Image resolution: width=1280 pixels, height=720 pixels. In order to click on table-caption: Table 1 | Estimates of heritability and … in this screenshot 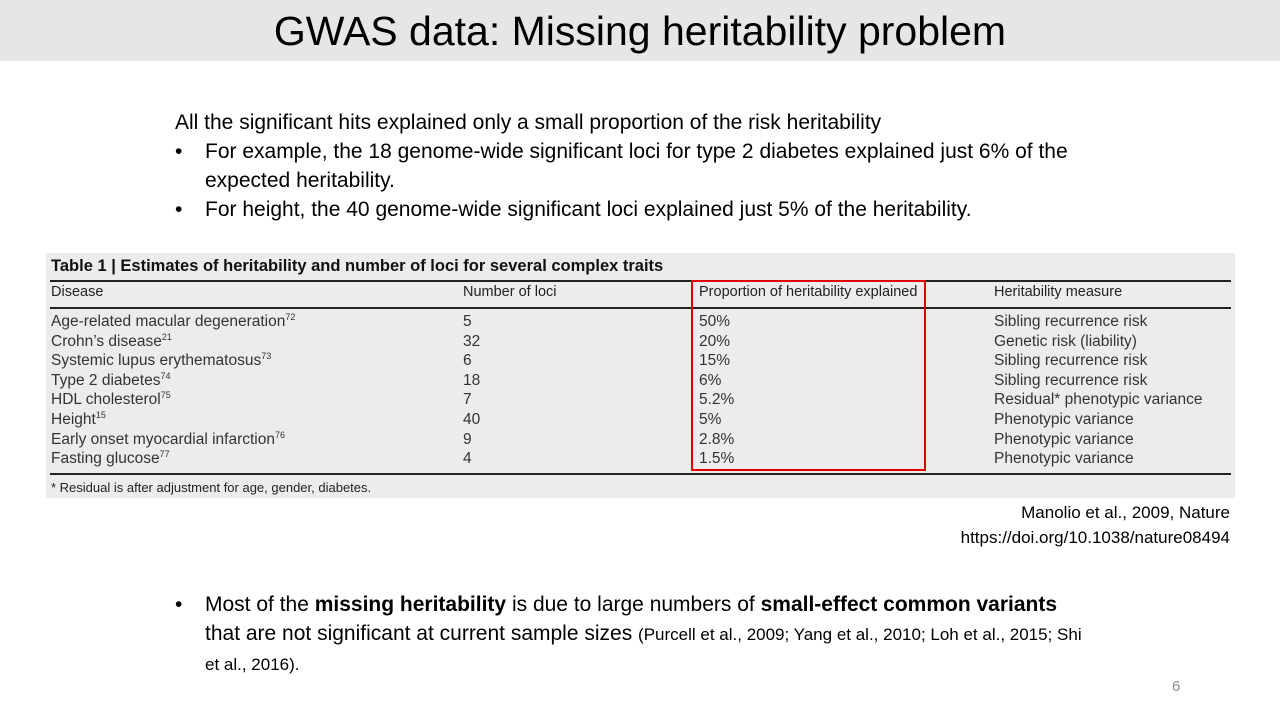, I will do `click(357, 266)`.